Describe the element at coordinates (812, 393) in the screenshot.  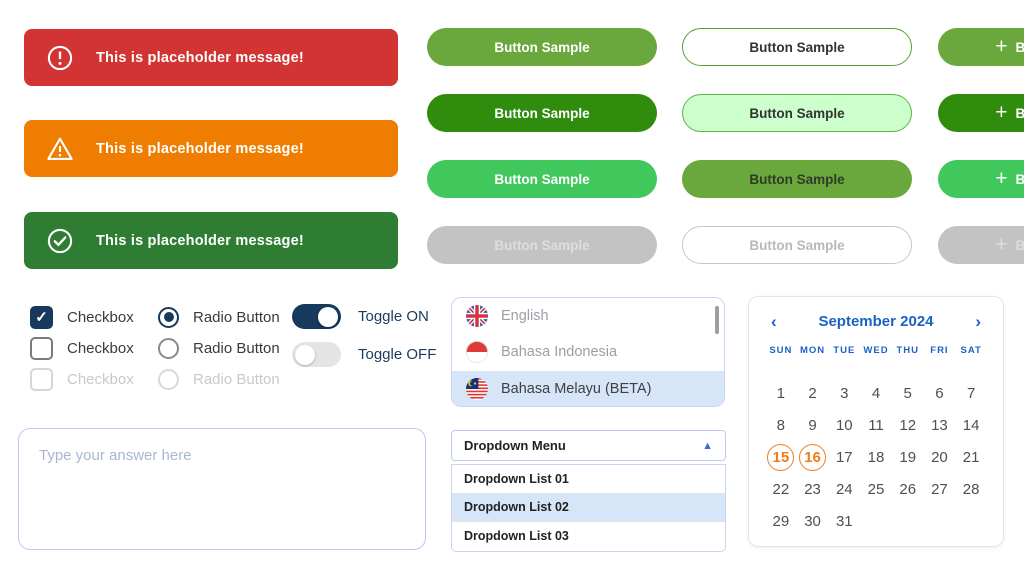
I see `calendar-day-2: 2` at that location.